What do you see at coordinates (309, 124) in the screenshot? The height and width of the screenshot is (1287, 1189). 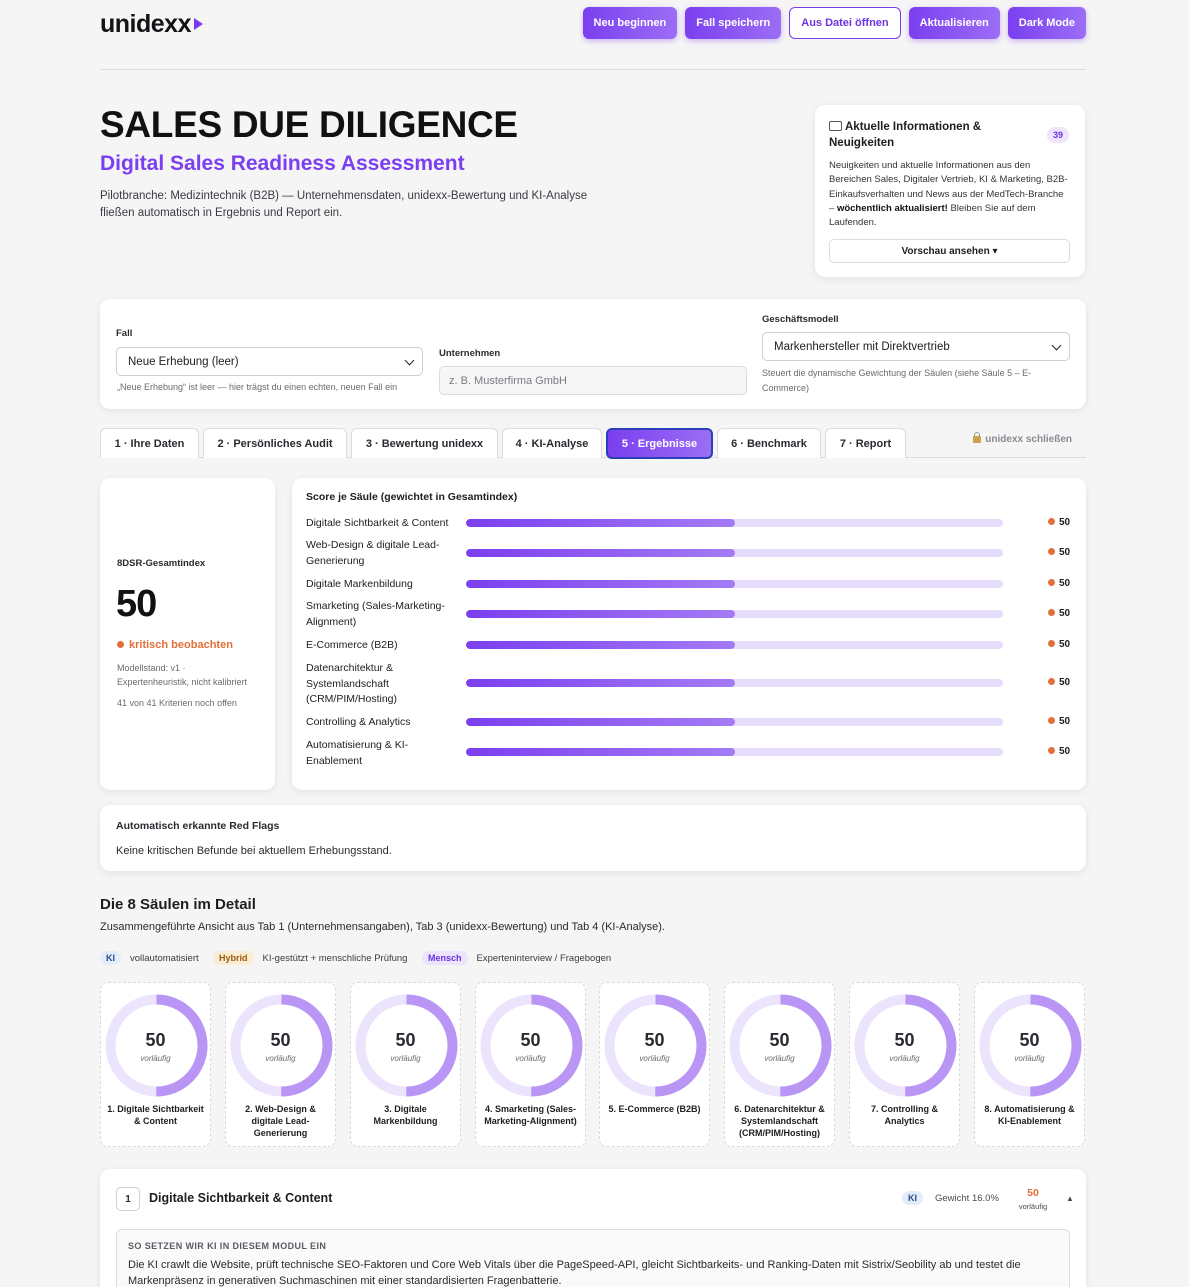 I see `page-title: SALES DUE DILIGENCE` at bounding box center [309, 124].